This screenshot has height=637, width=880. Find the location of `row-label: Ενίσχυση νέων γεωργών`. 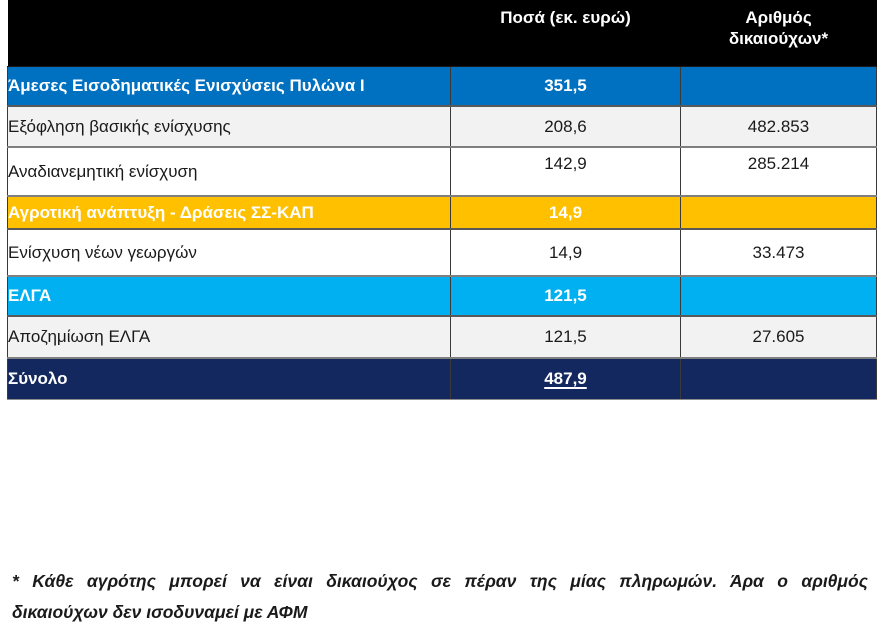

row-label: Ενίσχυση νέων γεωργών is located at coordinates (229, 253).